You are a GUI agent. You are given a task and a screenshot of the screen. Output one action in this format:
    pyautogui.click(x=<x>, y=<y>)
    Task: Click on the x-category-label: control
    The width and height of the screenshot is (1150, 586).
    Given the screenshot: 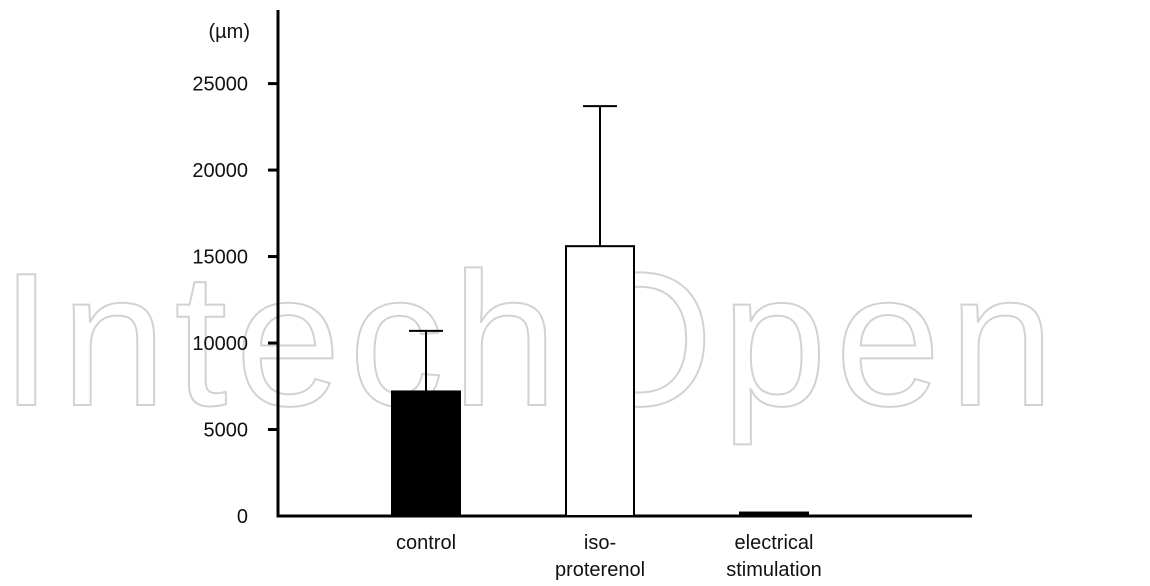 What is the action you would take?
    pyautogui.click(x=426, y=543)
    